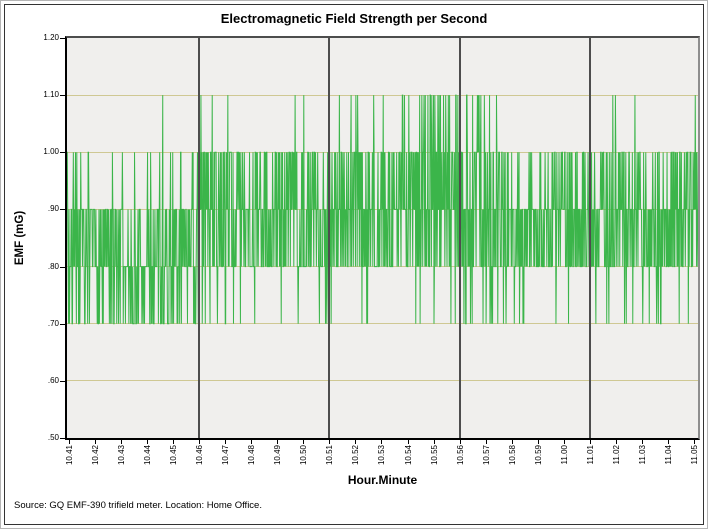  I want to click on x-tick-label: 10.52, so click(356, 455).